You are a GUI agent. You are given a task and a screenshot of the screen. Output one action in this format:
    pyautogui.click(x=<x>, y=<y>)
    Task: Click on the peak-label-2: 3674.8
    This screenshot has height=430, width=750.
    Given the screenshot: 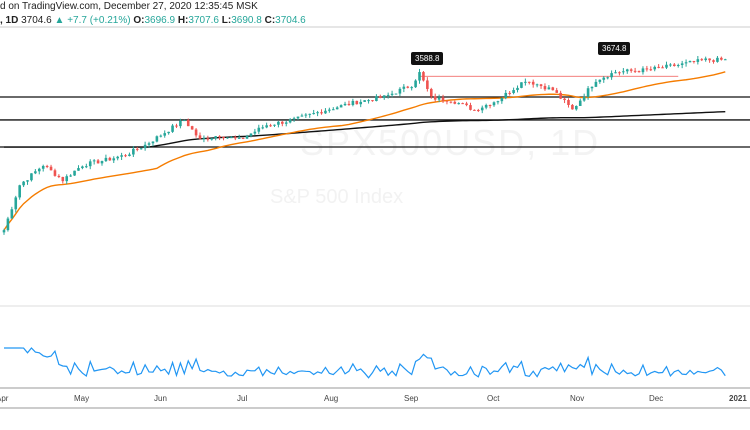 What is the action you would take?
    pyautogui.click(x=614, y=48)
    